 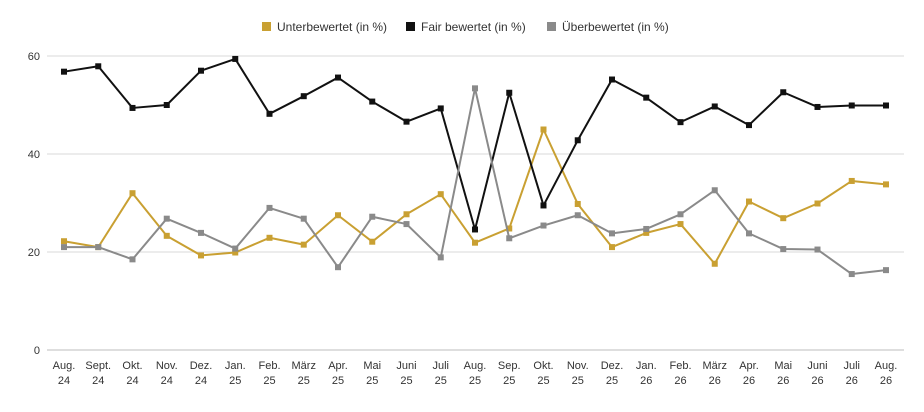 What do you see at coordinates (680, 366) in the screenshot?
I see `x-tick-label-month: Feb.` at bounding box center [680, 366].